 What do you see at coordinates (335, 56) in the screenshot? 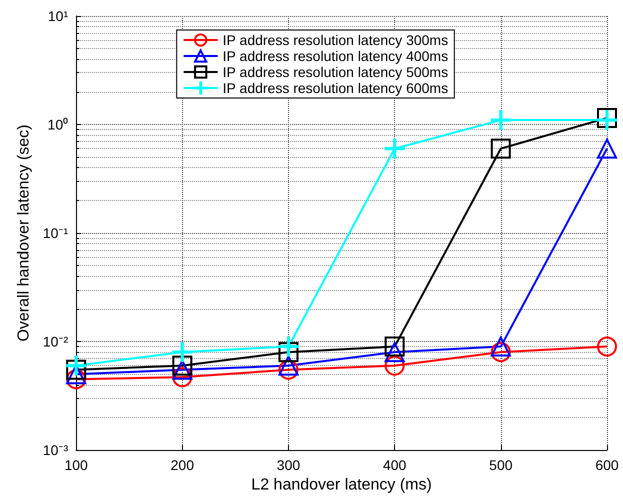
I see `legend-label: IP address resolution latency 400ms` at bounding box center [335, 56].